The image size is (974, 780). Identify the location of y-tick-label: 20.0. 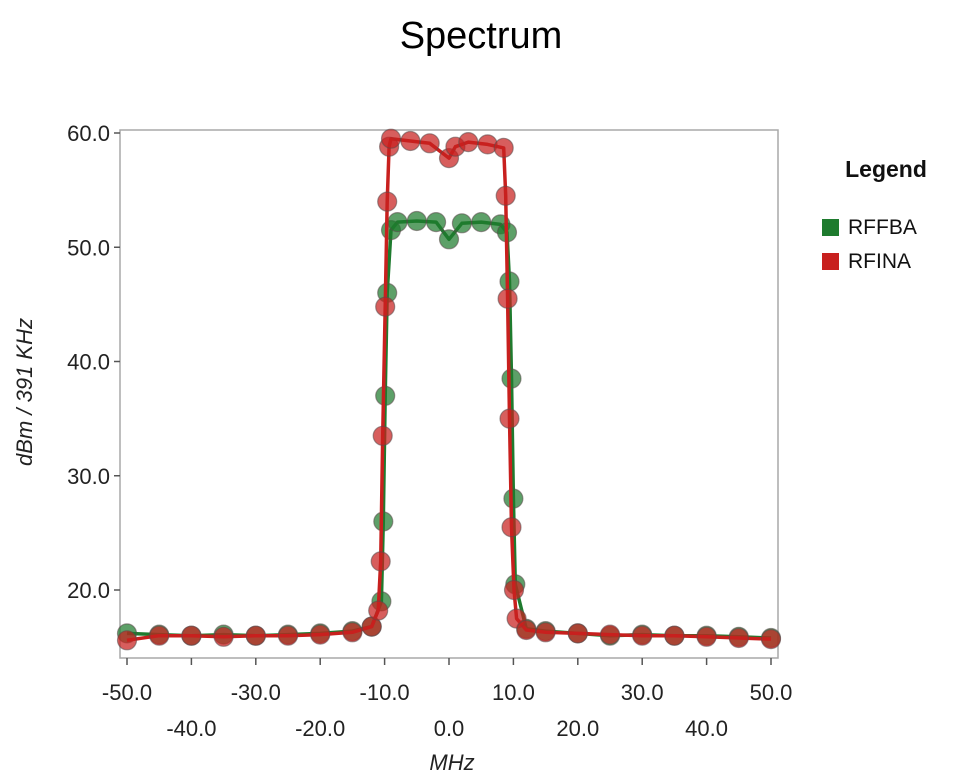
(88, 590).